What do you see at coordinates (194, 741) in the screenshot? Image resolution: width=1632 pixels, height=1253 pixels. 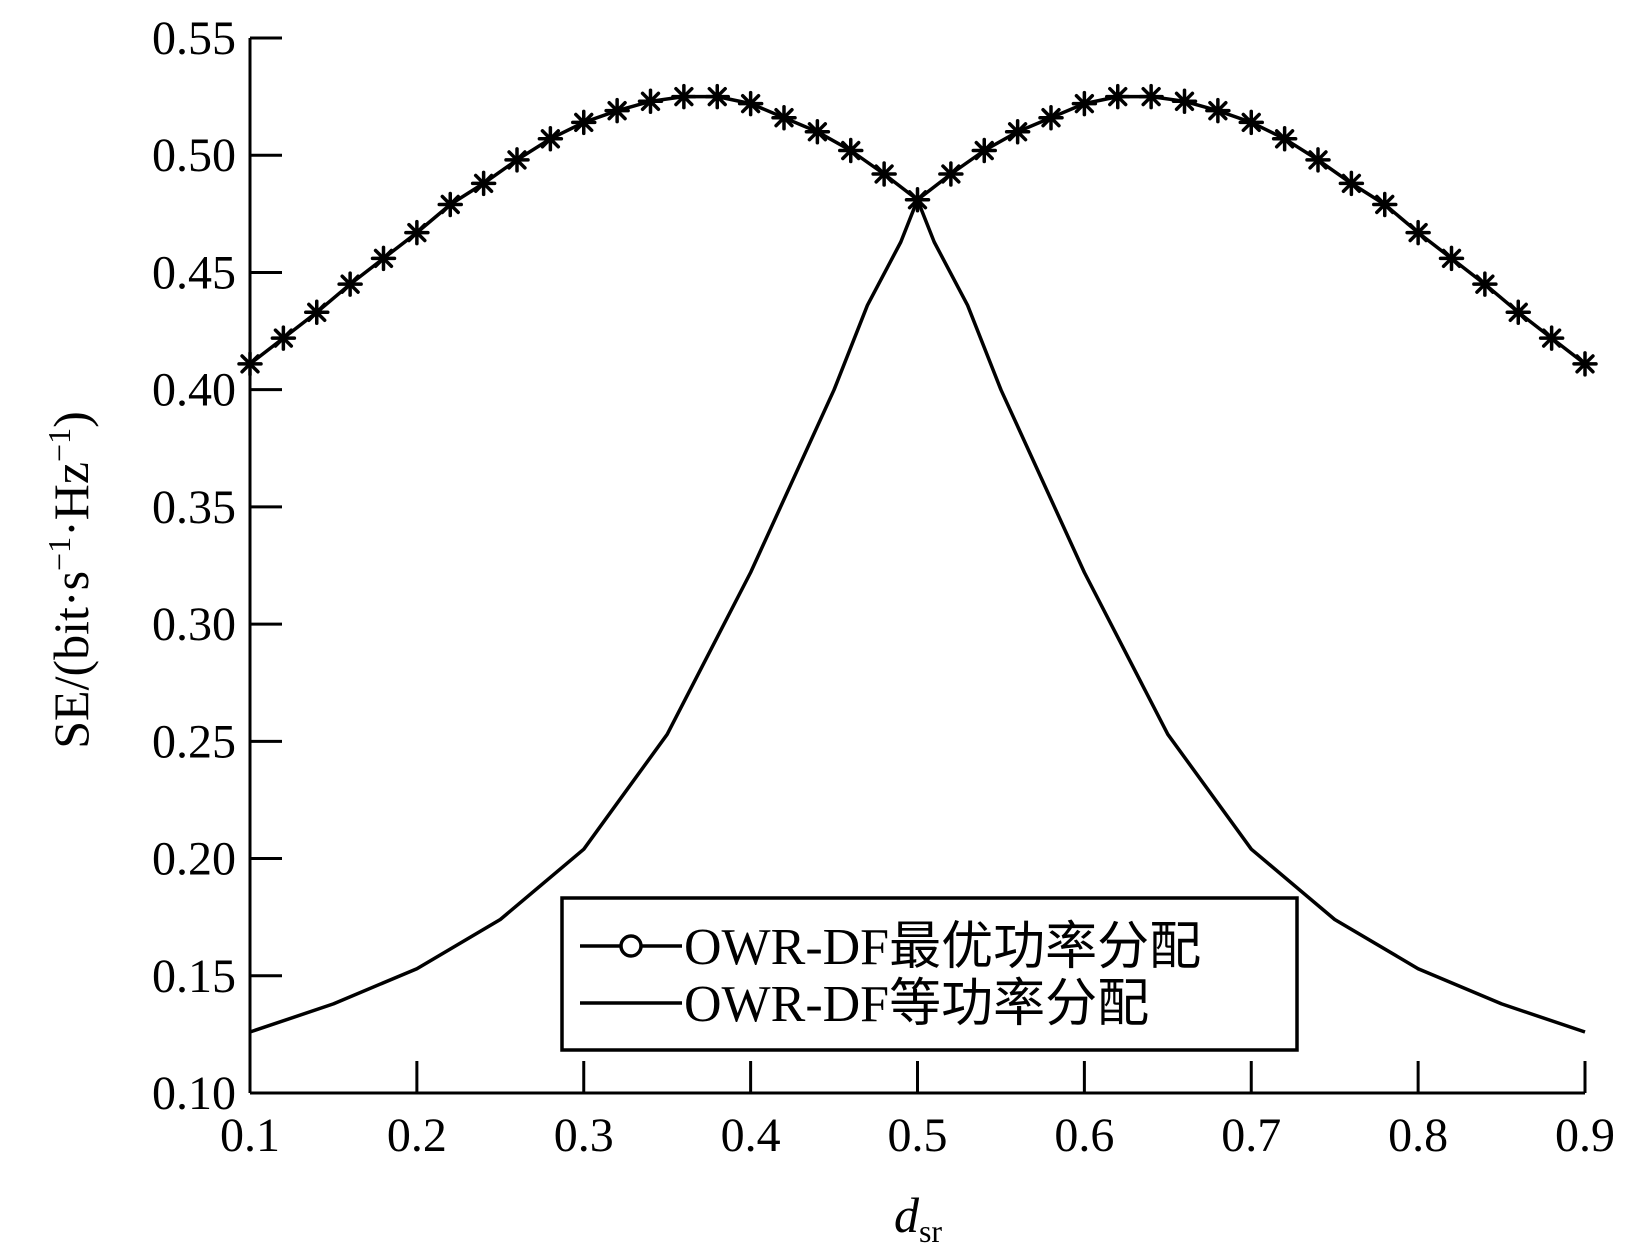 I see `y-tick-label: 0.25` at bounding box center [194, 741].